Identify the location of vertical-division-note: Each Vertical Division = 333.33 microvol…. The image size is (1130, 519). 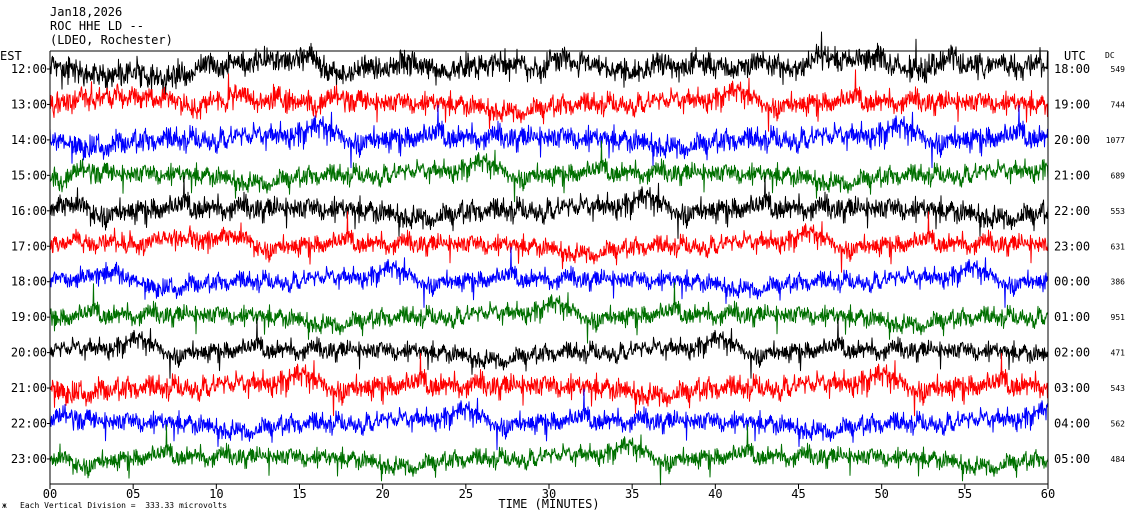
(124, 505).